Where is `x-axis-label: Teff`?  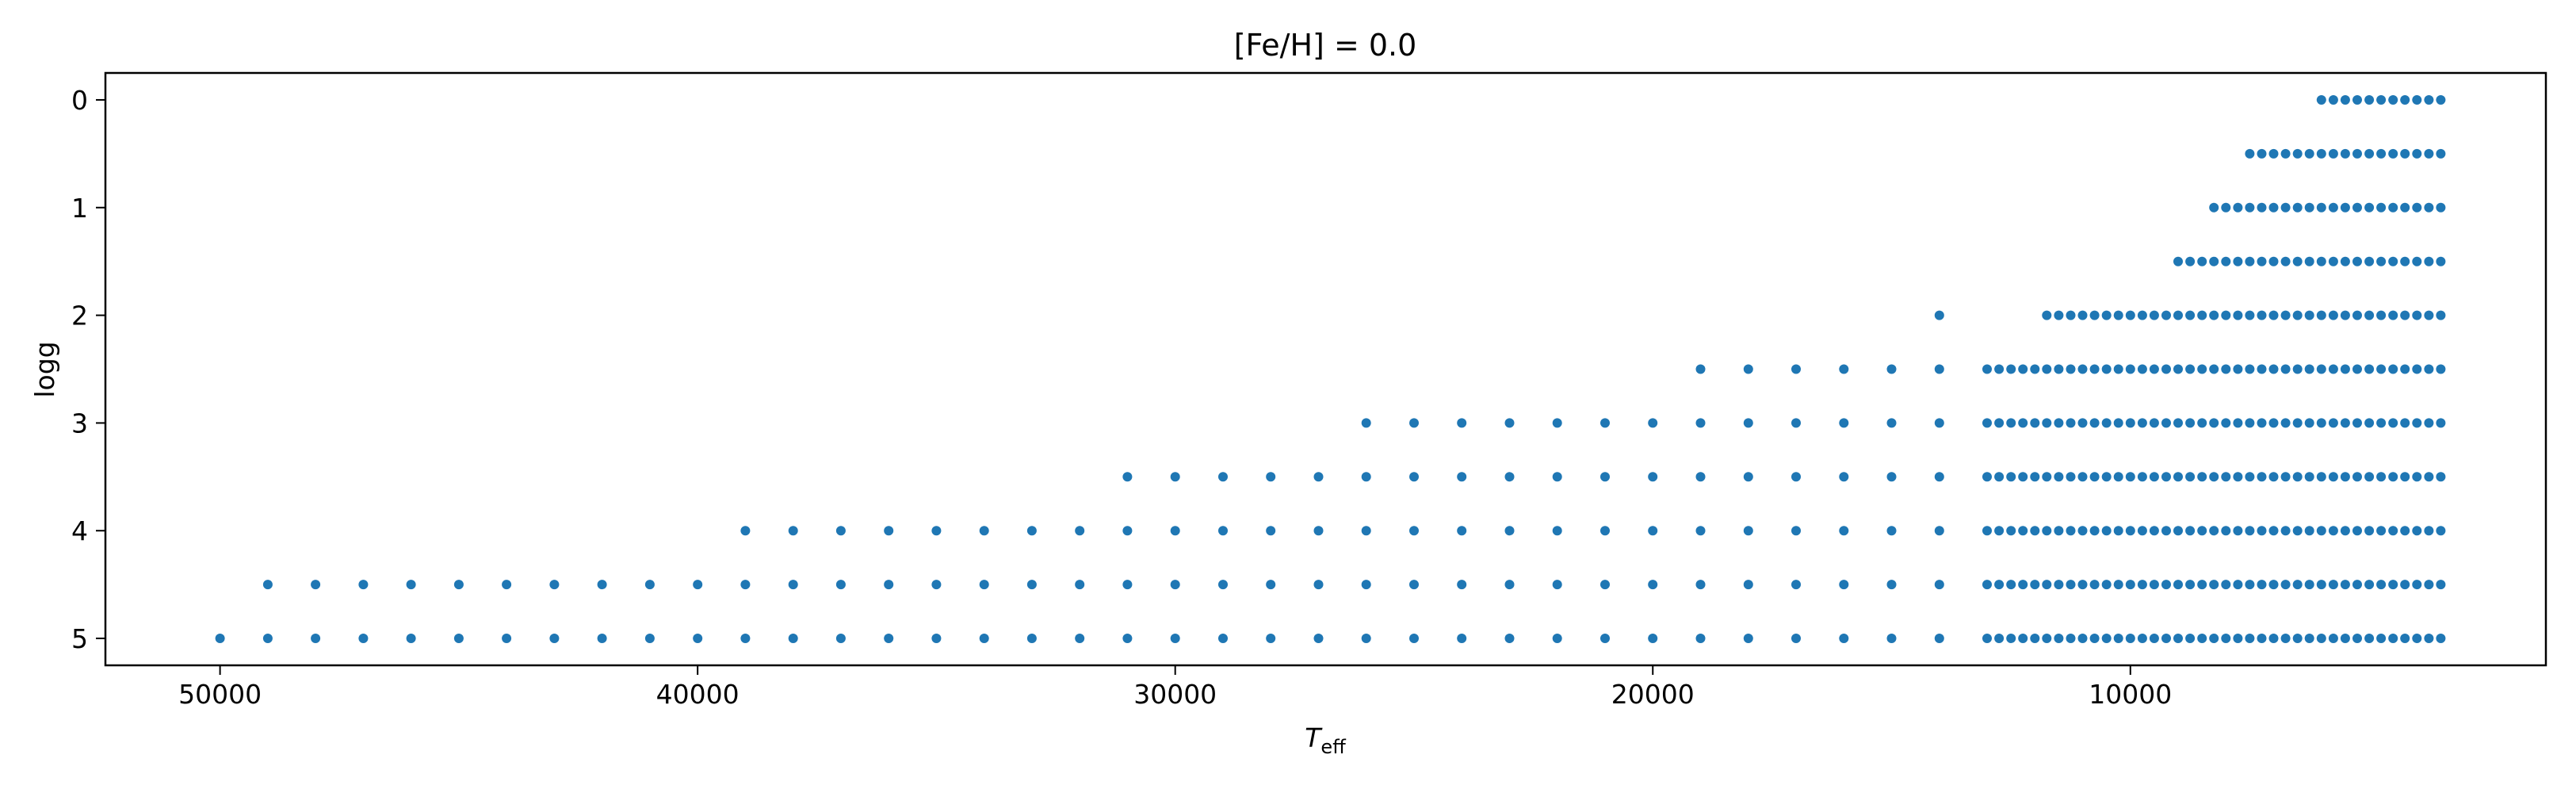
x-axis-label: Teff is located at coordinates (1325, 740).